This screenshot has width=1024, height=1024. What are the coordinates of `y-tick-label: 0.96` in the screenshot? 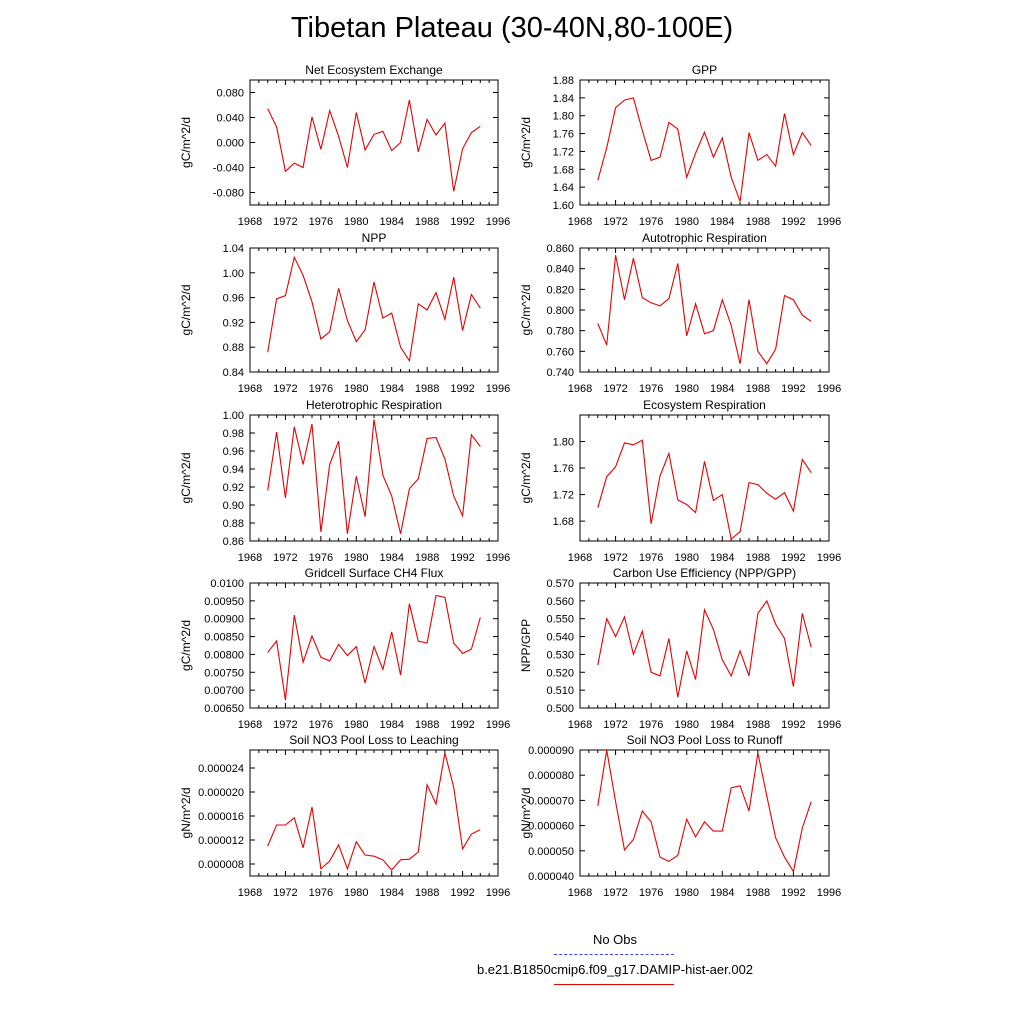 It's located at (233, 452).